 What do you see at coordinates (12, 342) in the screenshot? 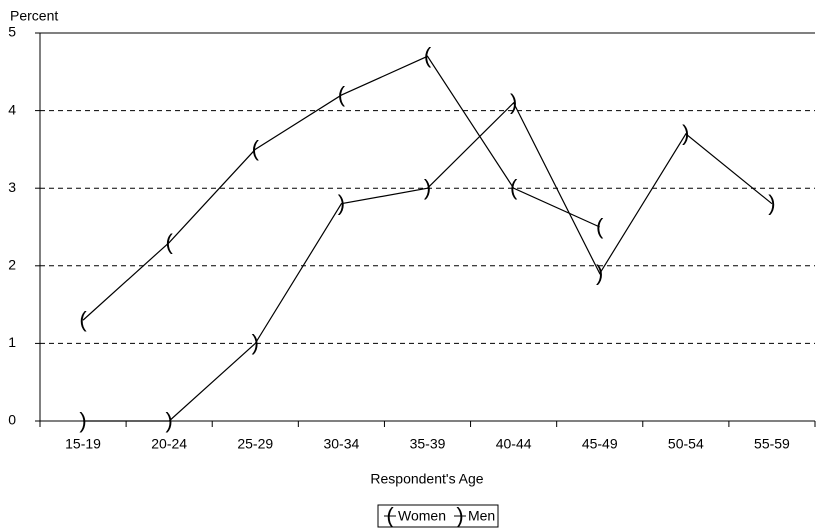
I see `y-tick-label: 1` at bounding box center [12, 342].